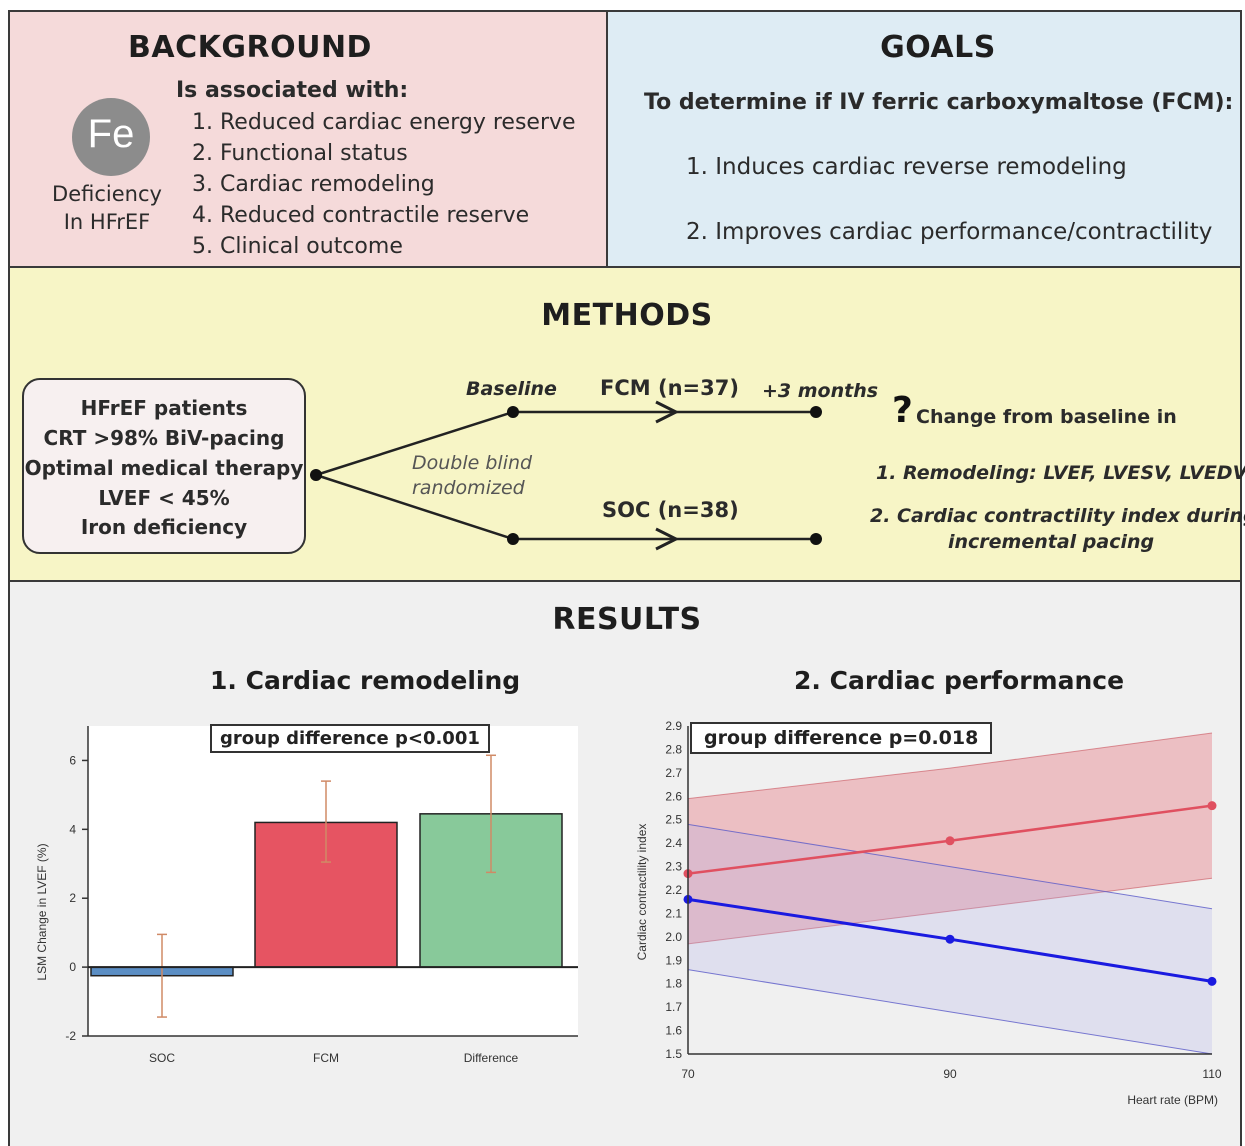 The height and width of the screenshot is (1146, 1245). Describe the element at coordinates (902, 410) in the screenshot. I see `question-mark-icon: ?` at that location.